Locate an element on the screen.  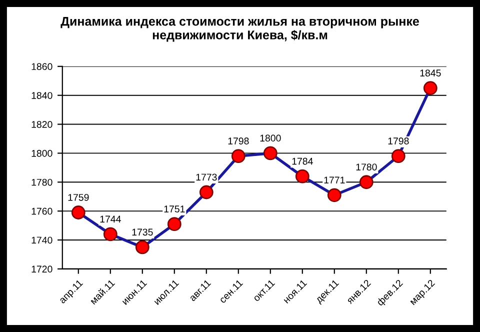
y-tick-label: 1760 is located at coordinates (42, 211).